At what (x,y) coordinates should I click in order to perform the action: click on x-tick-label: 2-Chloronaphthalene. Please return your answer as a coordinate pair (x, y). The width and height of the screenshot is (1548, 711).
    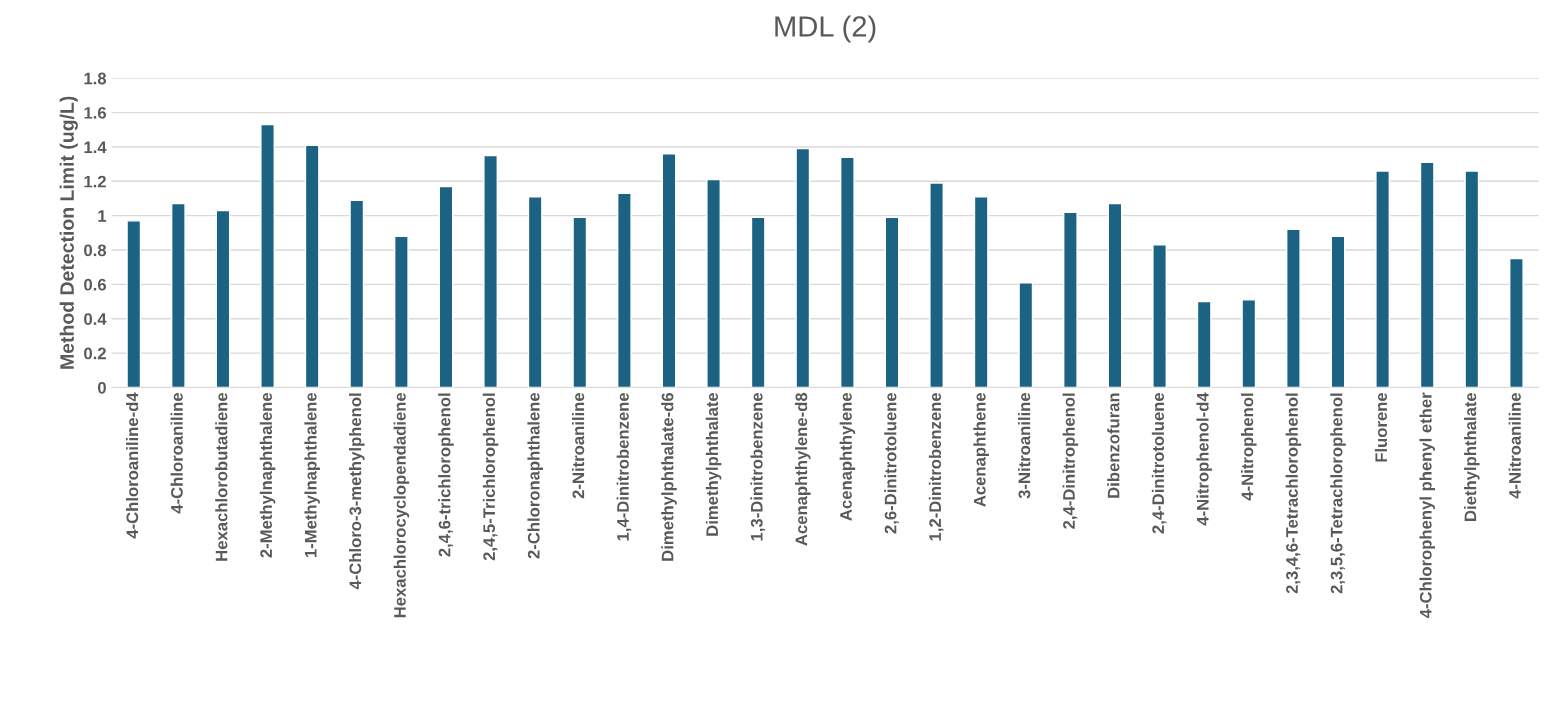
    Looking at the image, I should click on (535, 475).